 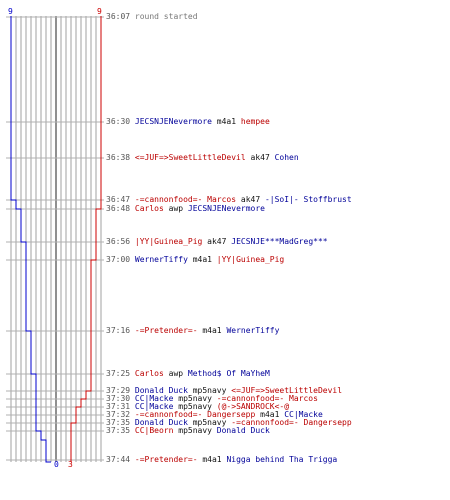 What do you see at coordinates (99, 11) in the screenshot?
I see `red-start-count: 9` at bounding box center [99, 11].